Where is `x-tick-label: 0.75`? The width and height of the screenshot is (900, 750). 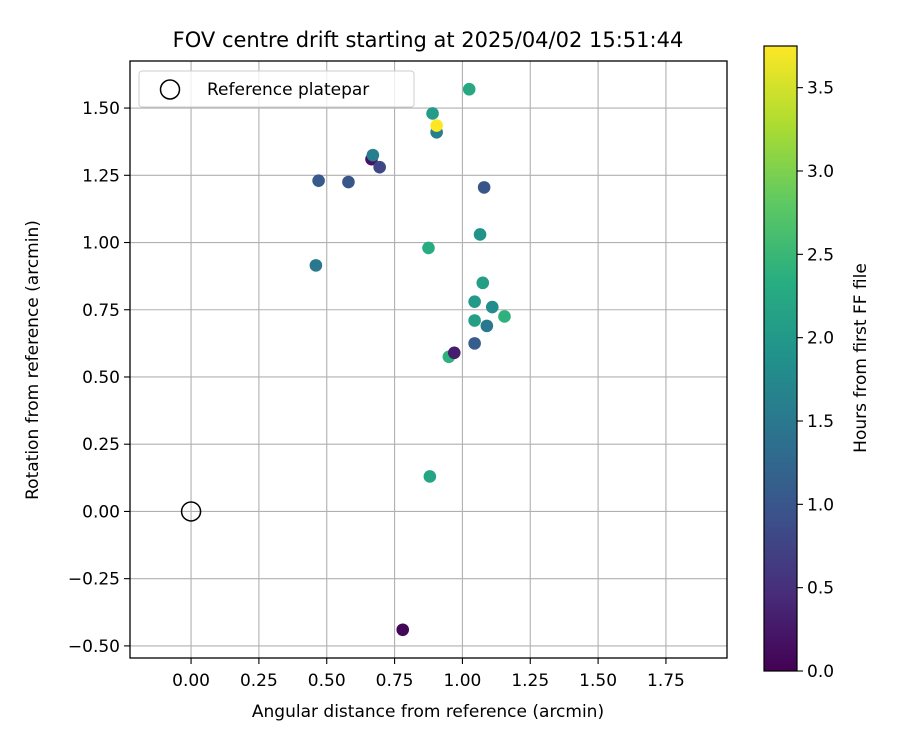 x-tick-label: 0.75 is located at coordinates (395, 681).